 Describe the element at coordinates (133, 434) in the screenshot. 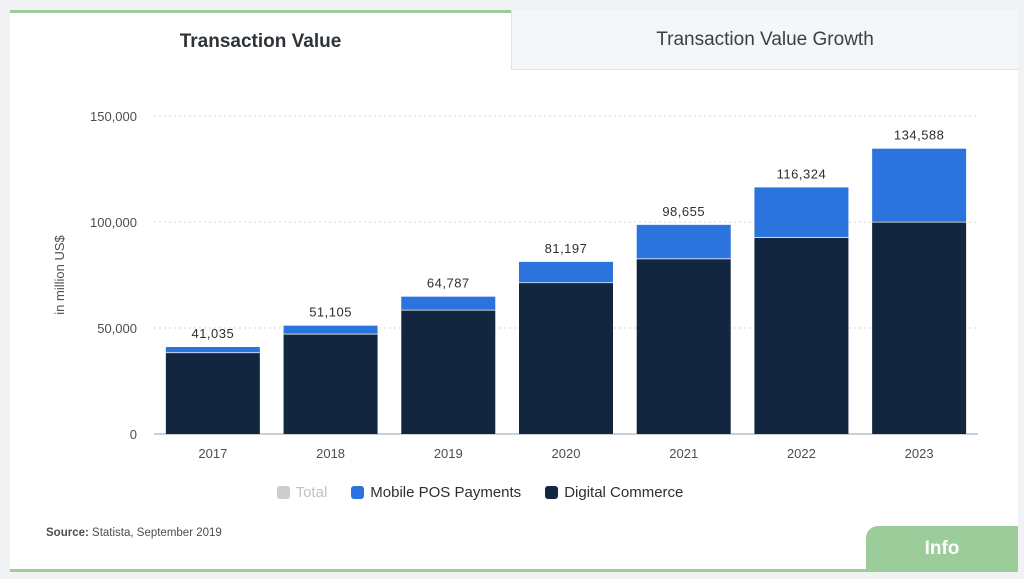

I see `y-tick-label: 0` at that location.